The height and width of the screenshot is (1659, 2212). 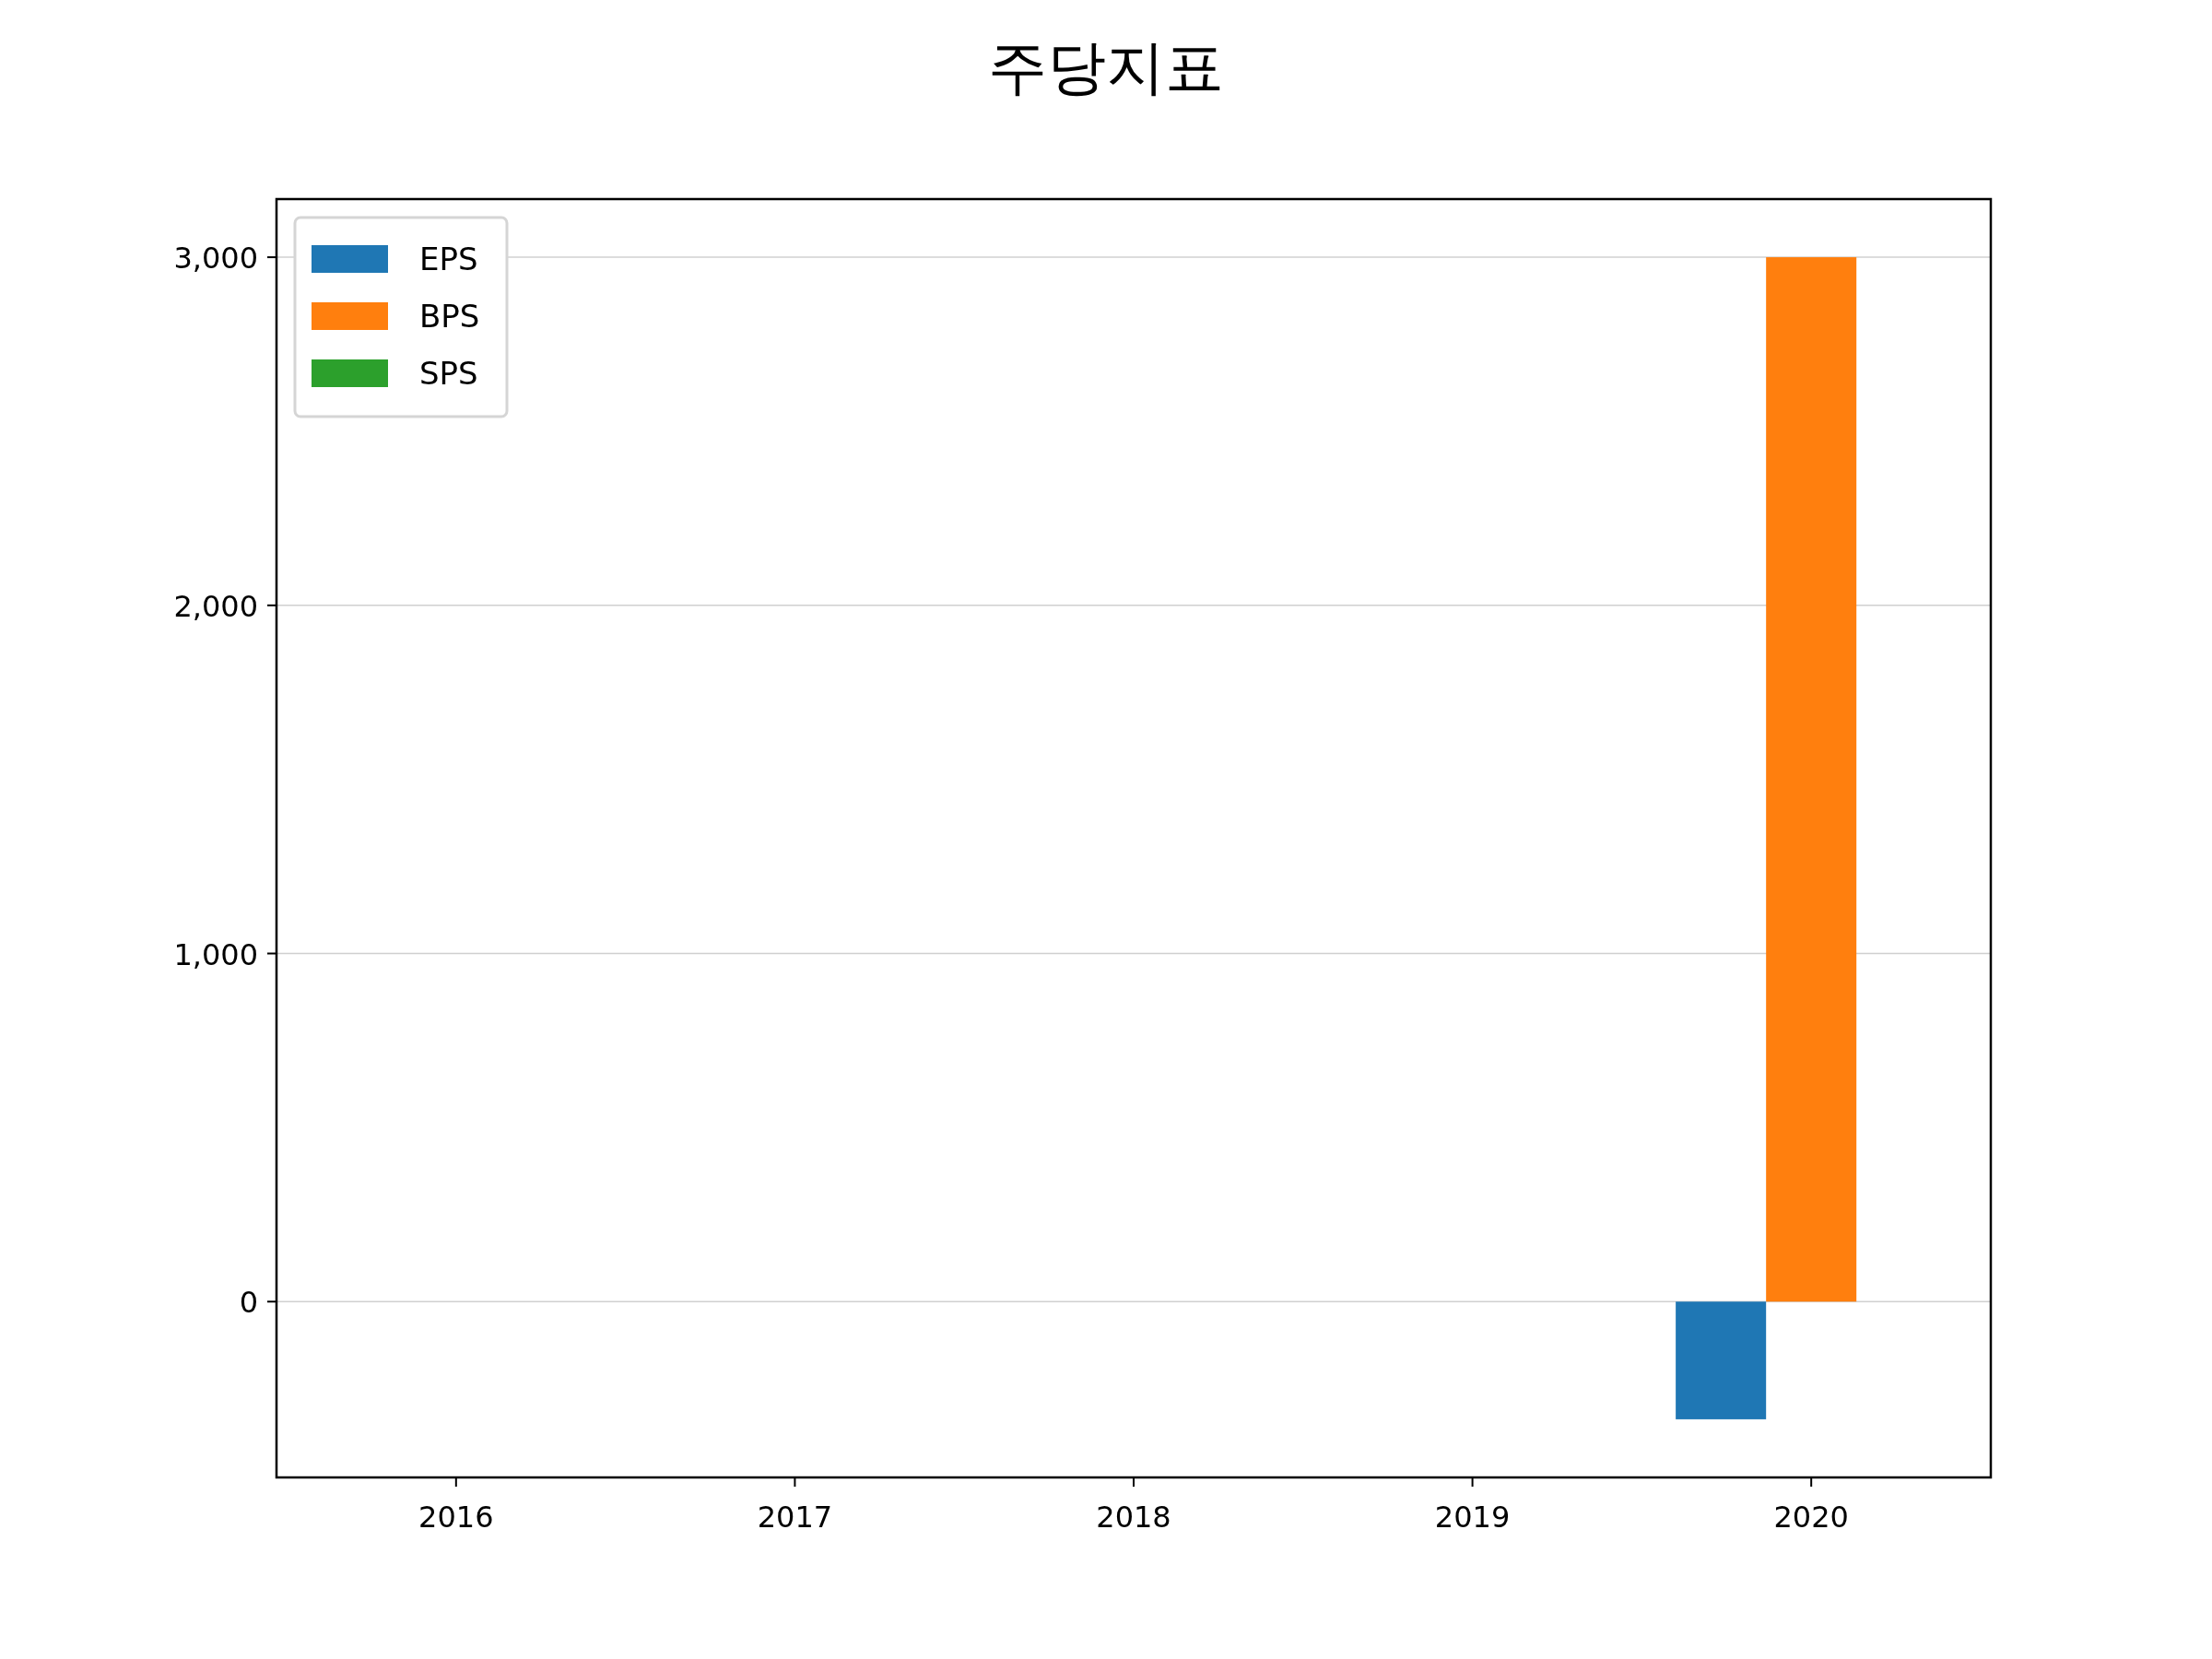 I want to click on x-tick-label: 2020, so click(x=1811, y=1517).